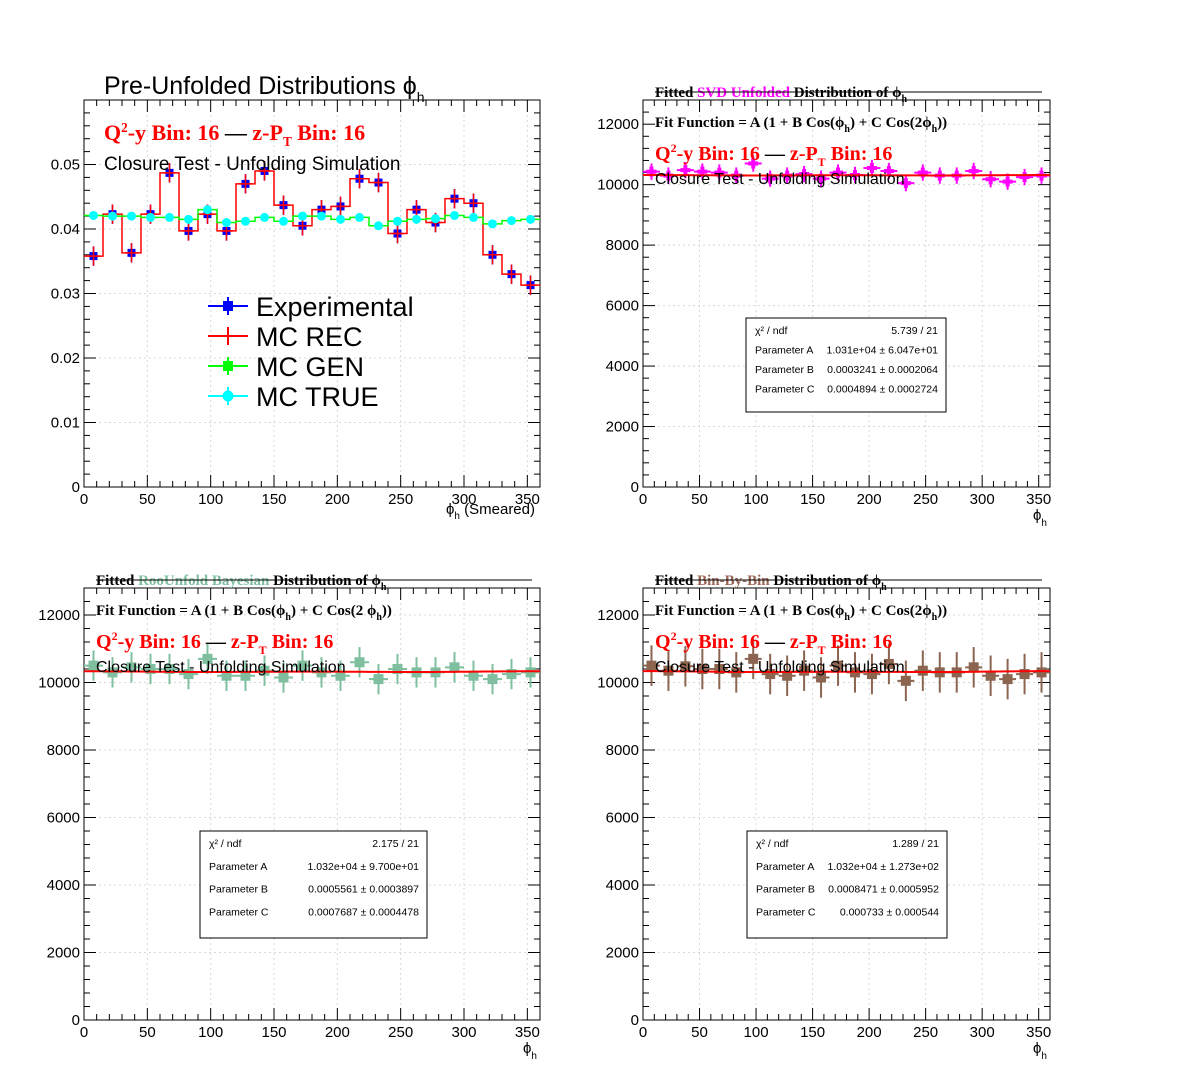 This screenshot has height=1072, width=1196. I want to click on bin-label-part: Bin: 16, so click(300, 642).